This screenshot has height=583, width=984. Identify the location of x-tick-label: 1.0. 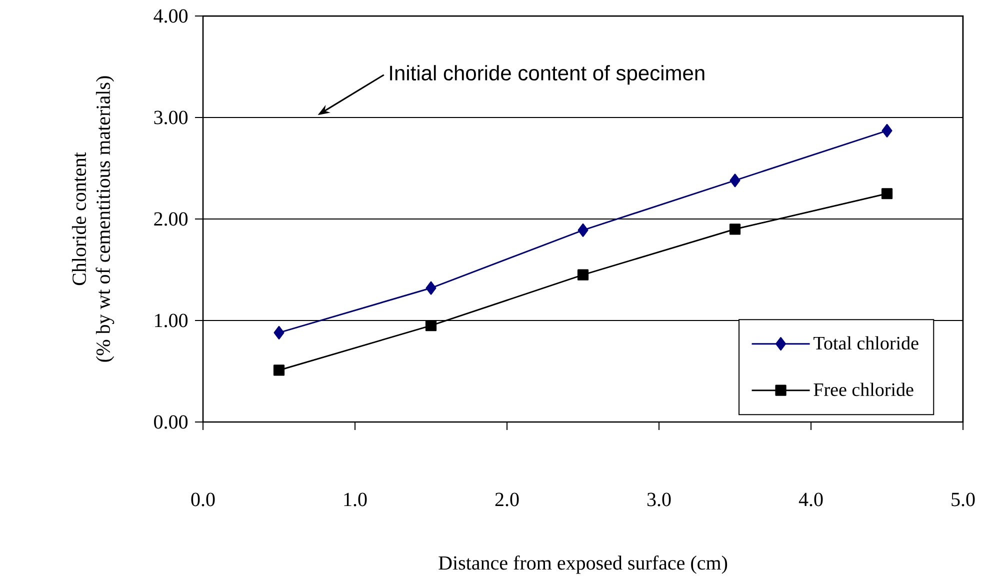
(355, 499).